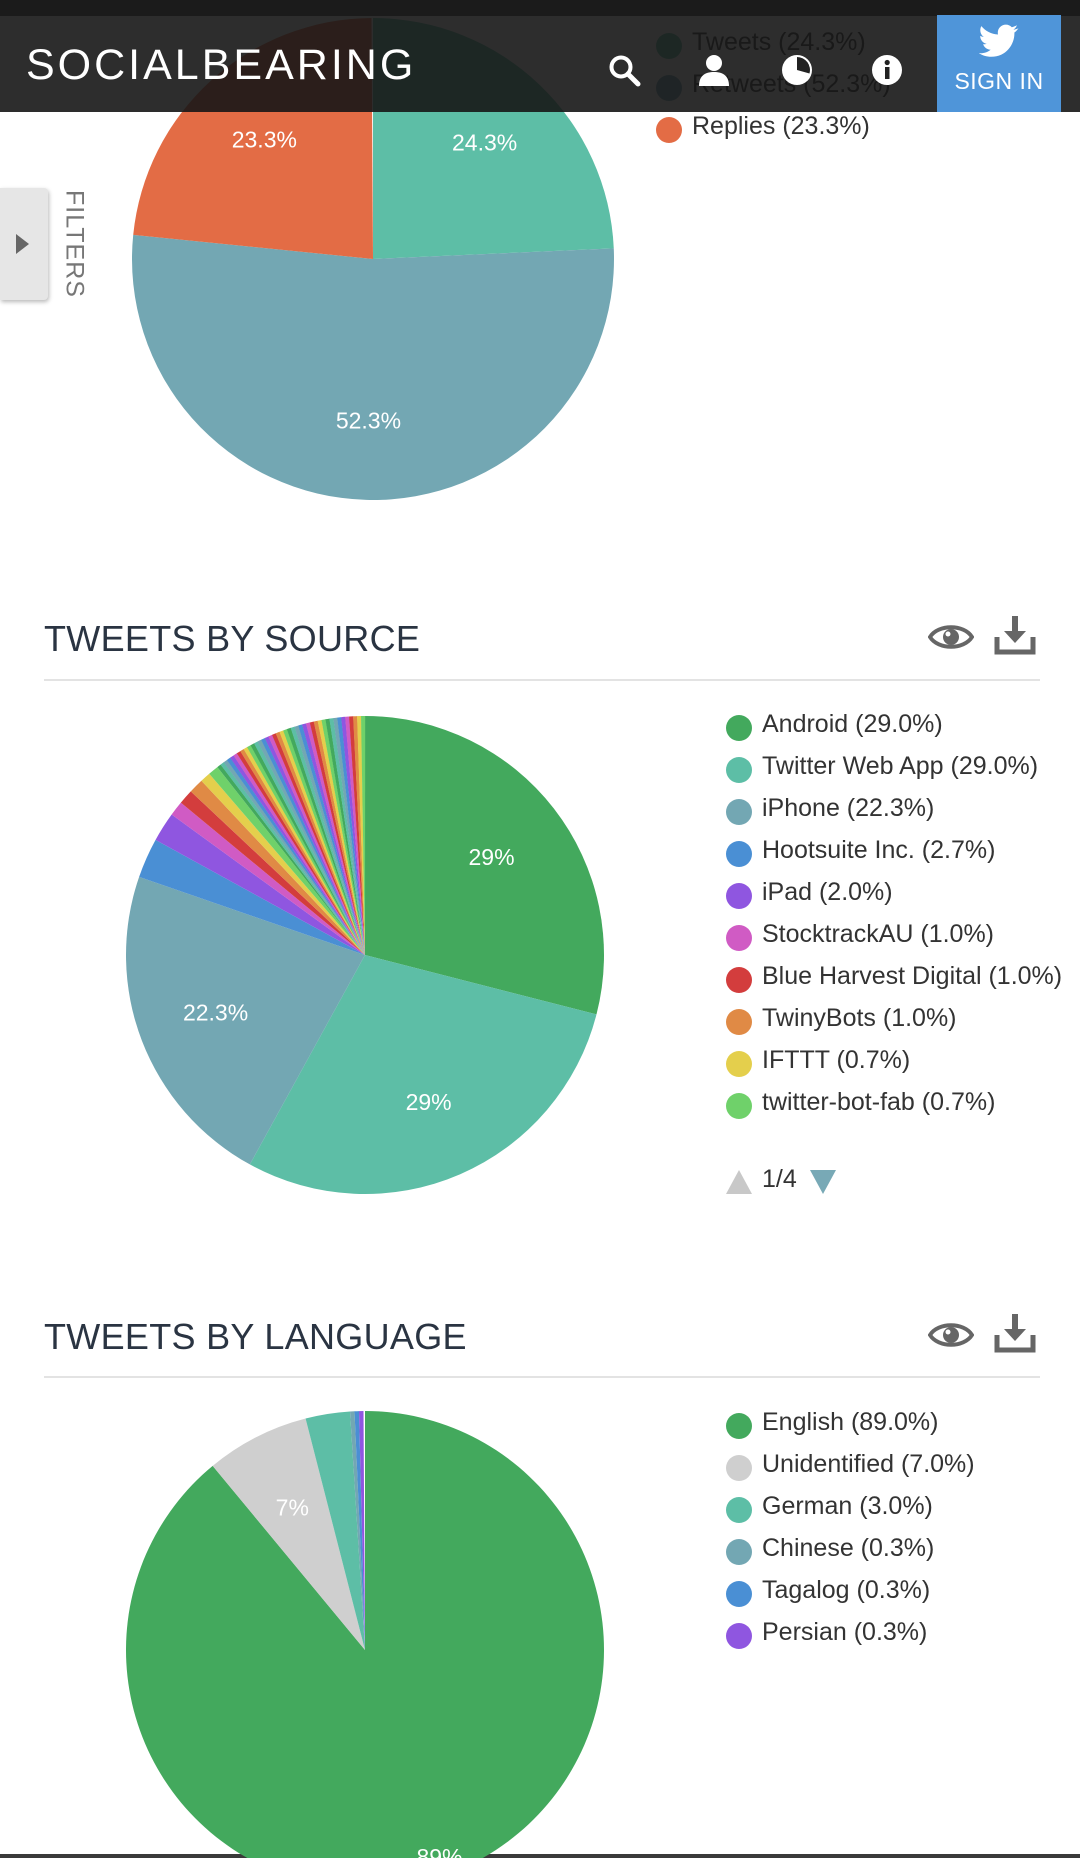 Image resolution: width=1080 pixels, height=1858 pixels. I want to click on pie-slice-twitter-bot-fab, so click(287, 861).